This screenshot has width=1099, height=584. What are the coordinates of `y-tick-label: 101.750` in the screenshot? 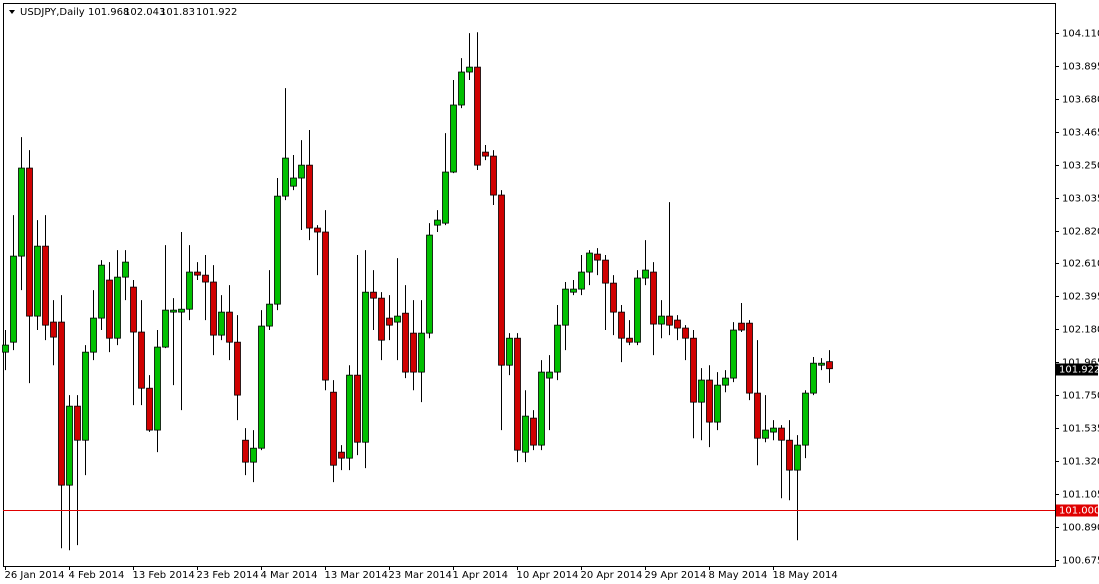 It's located at (1080, 396).